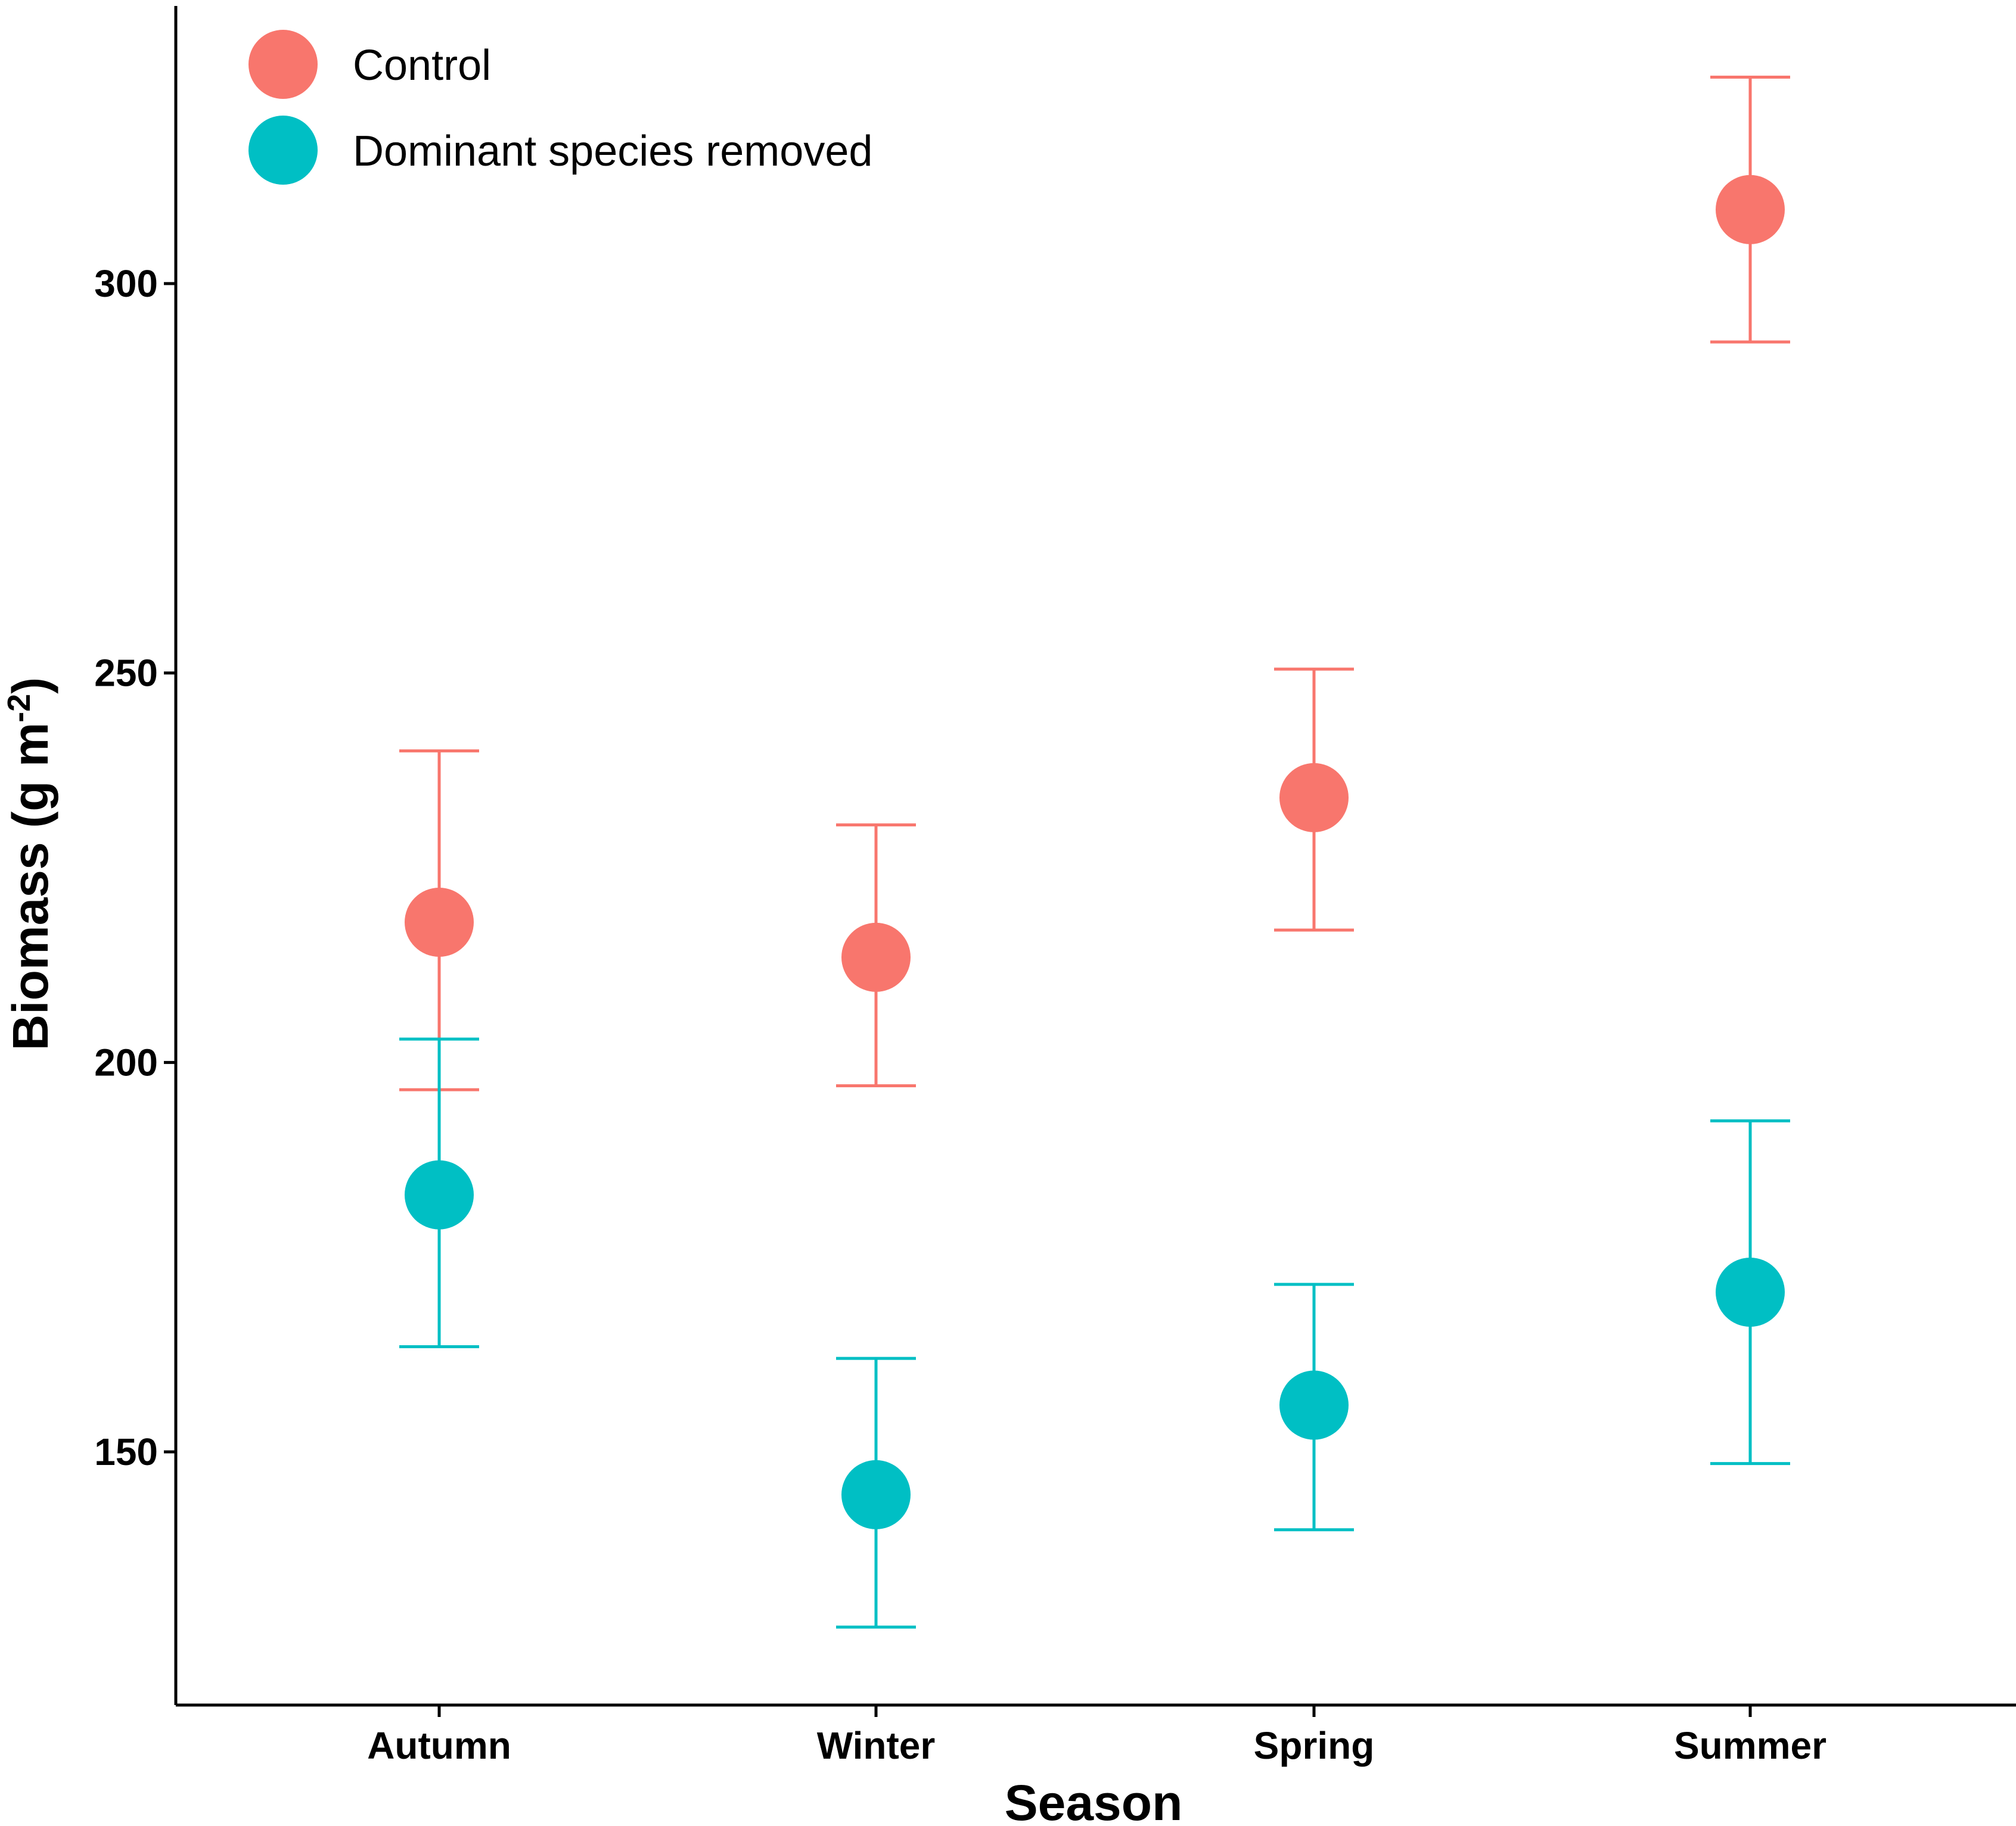 The image size is (2016, 1826). I want to click on legend-label-removed: Dominant species removed, so click(612, 151).